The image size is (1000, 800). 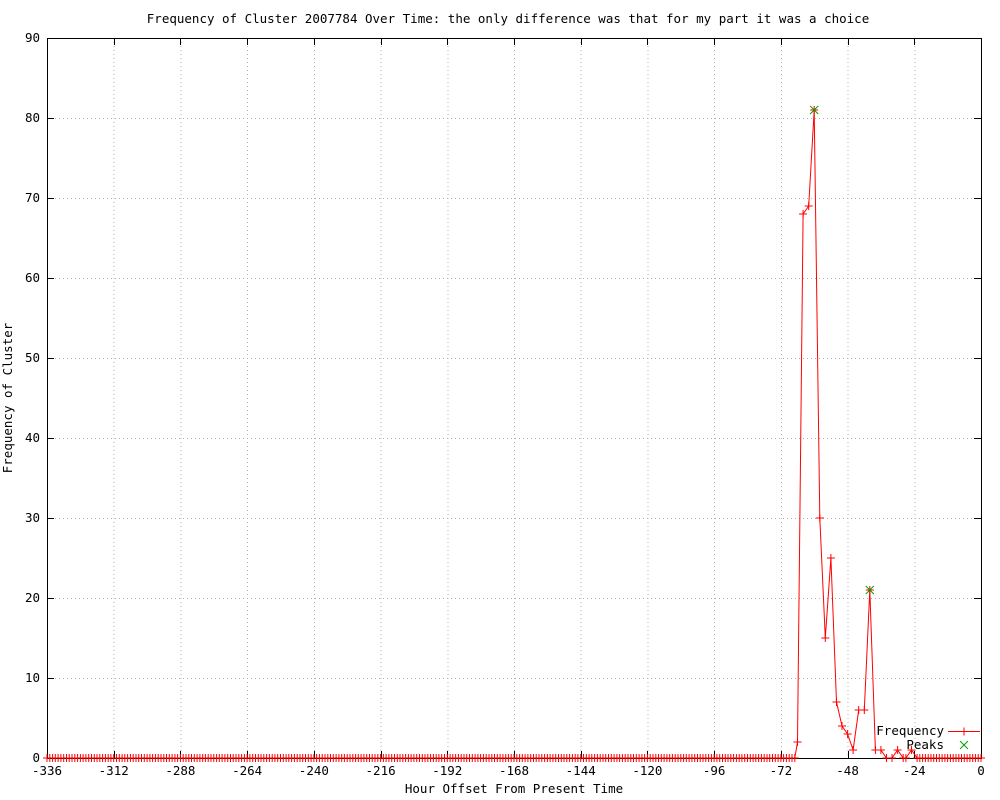 I want to click on legend-sample-frequency, so click(x=964, y=731).